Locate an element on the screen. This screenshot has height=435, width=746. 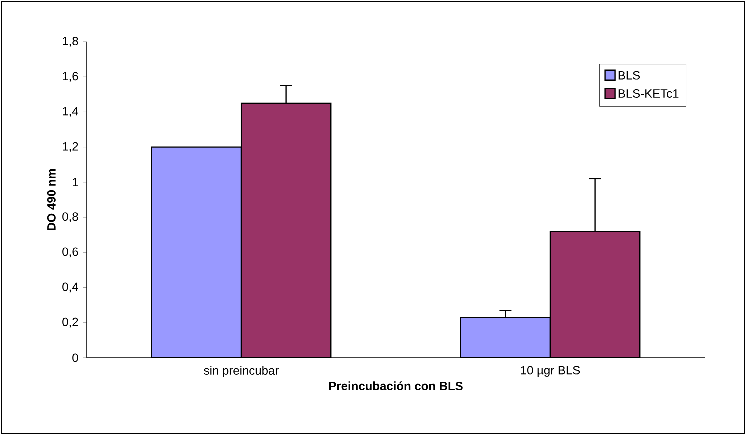
y-axis-title: DO 490 nm is located at coordinates (51, 200).